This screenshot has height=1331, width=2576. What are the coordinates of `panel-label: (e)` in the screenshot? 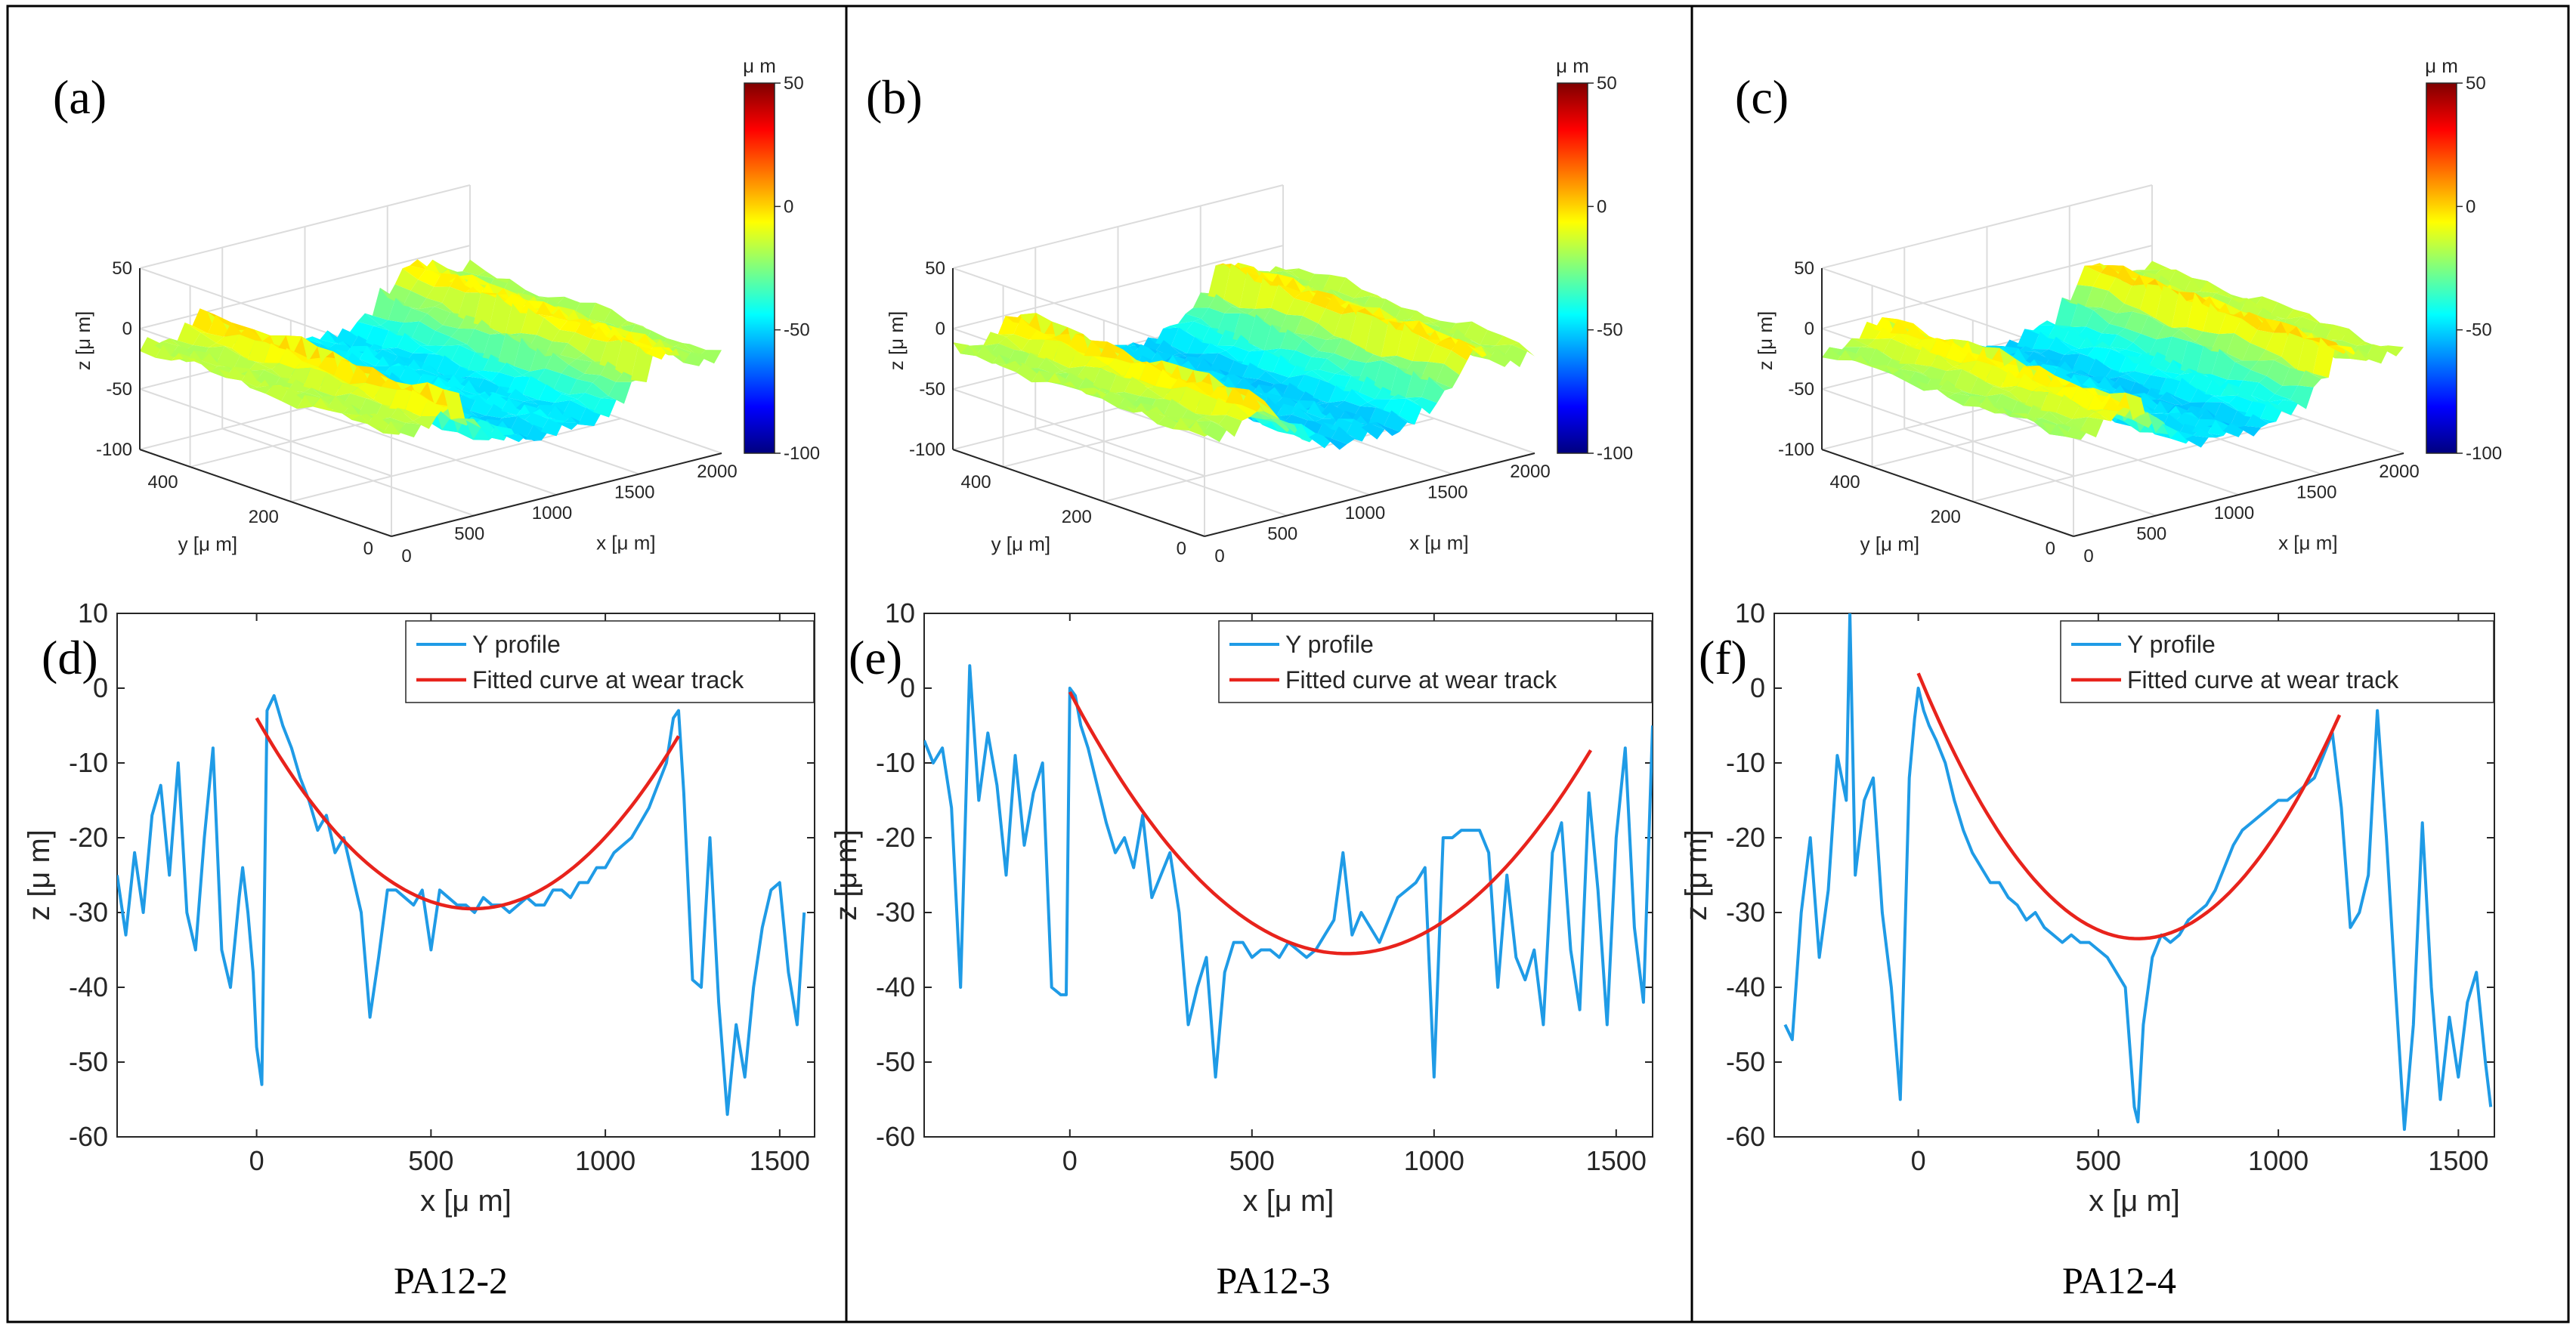 It's located at (876, 657).